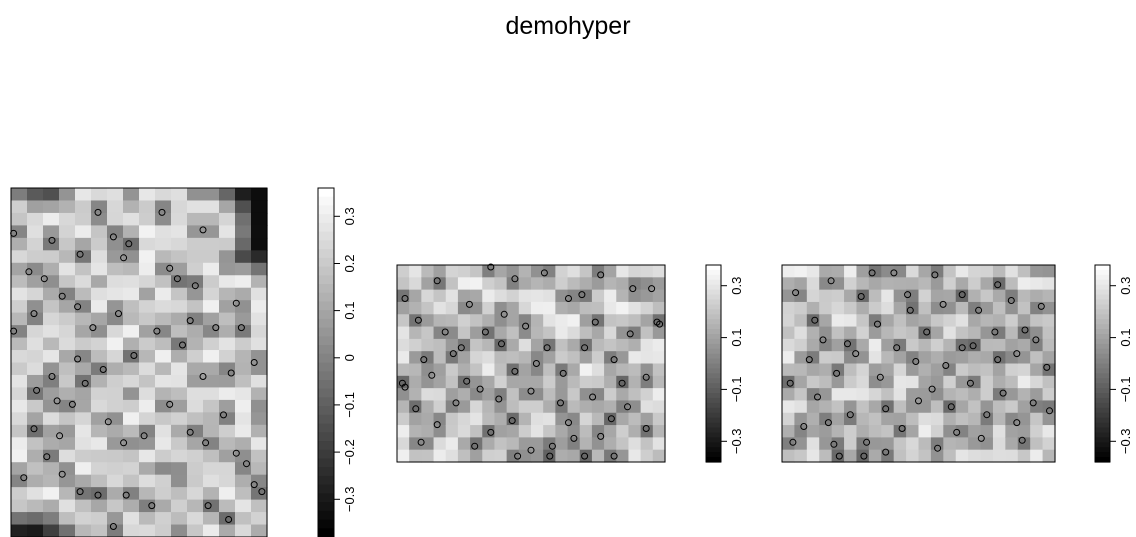  Describe the element at coordinates (337, 362) in the screenshot. I see `colorbar: −0.3 −0.2 −0.1 0 0.1 0.2 0.3` at that location.